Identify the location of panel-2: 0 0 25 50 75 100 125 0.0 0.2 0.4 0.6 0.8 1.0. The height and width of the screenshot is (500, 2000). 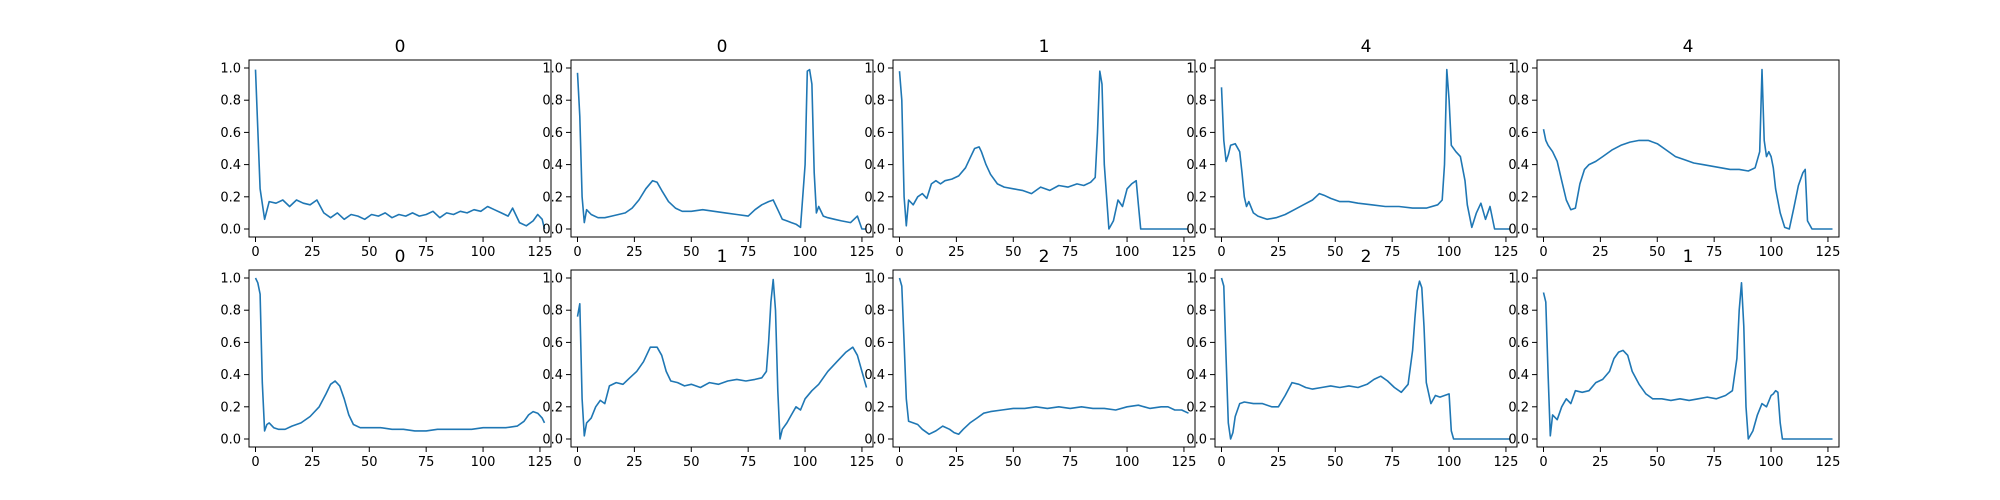
(708, 148).